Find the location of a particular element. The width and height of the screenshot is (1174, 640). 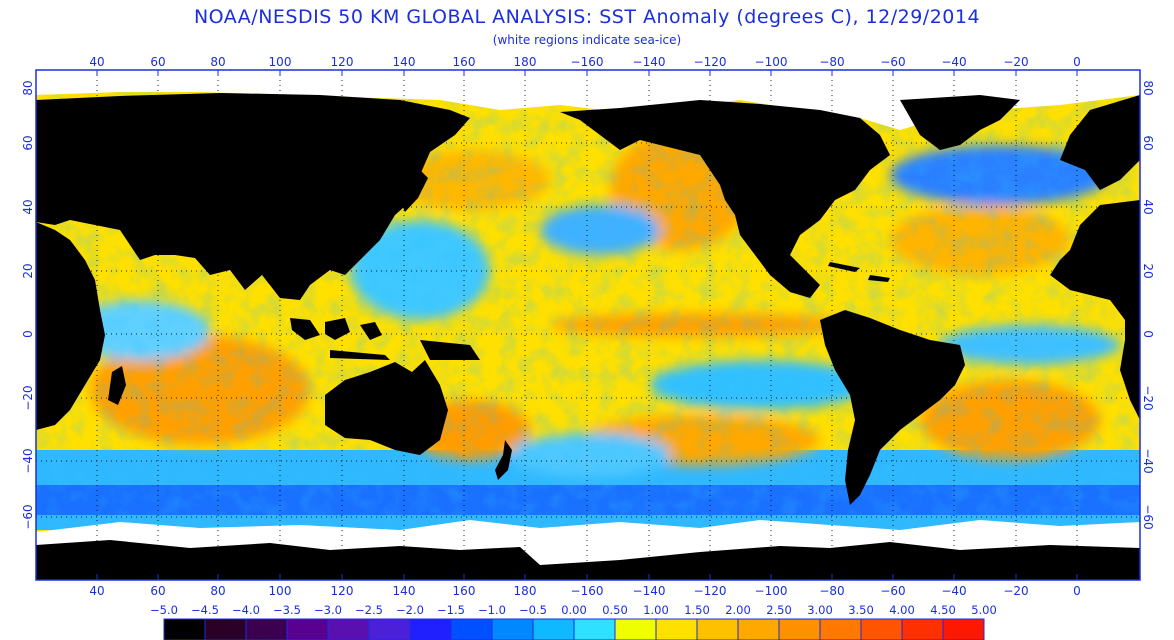

arctic-sea-ice is located at coordinates (588, 100).